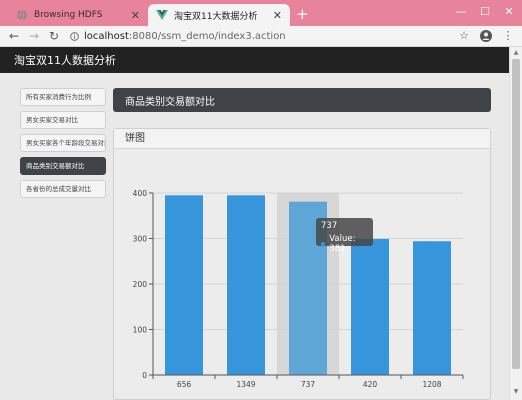  What do you see at coordinates (63, 143) in the screenshot?
I see `sidebar-item-gender-age-trade: 男女买家各个年龄段交易对比` at bounding box center [63, 143].